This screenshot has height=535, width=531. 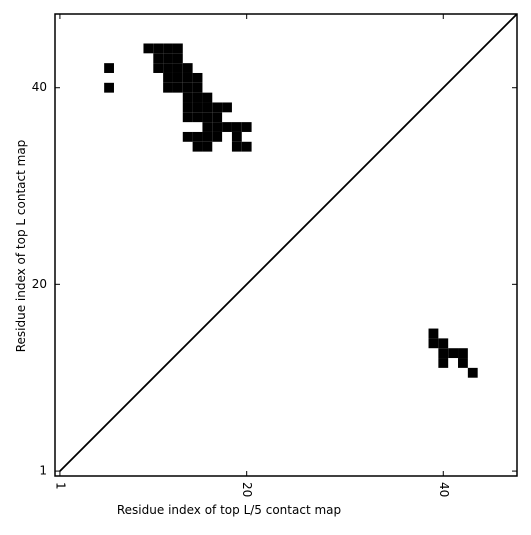 What do you see at coordinates (39, 87) in the screenshot?
I see `y-tick-label: 40` at bounding box center [39, 87].